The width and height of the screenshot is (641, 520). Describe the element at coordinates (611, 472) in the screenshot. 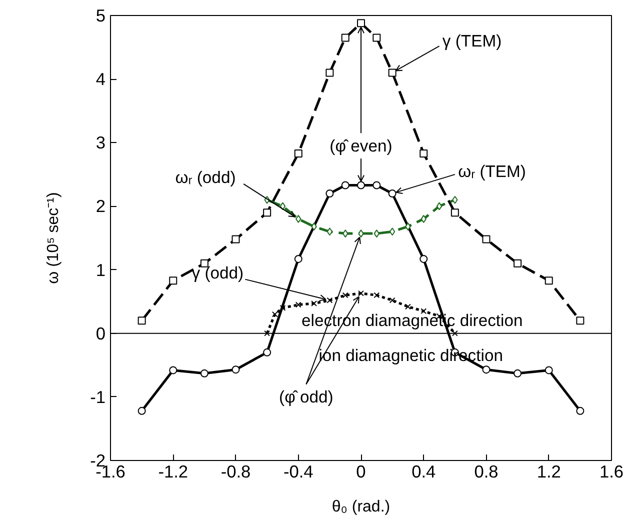

I see `x-tick-label: 1.6` at that location.